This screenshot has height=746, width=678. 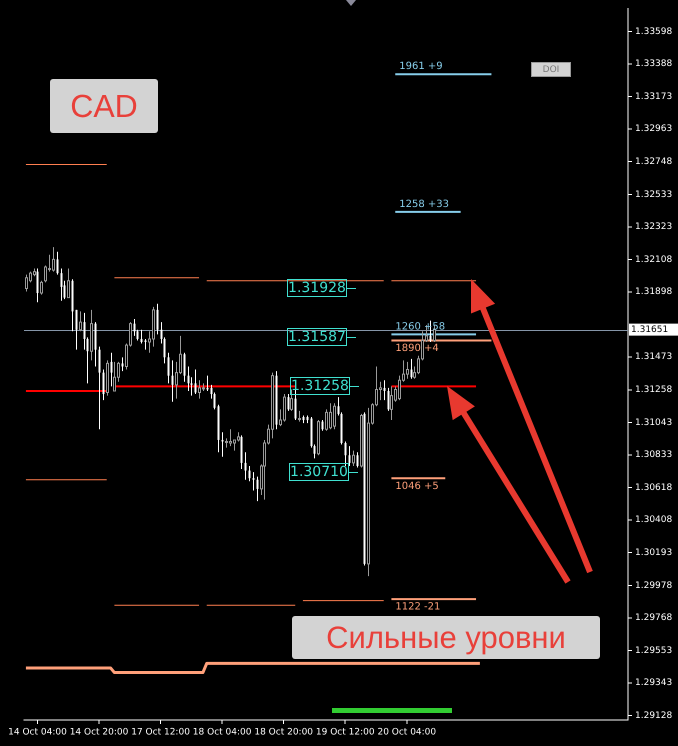 What do you see at coordinates (653, 227) in the screenshot?
I see `y-tick-label: 1.32323` at bounding box center [653, 227].